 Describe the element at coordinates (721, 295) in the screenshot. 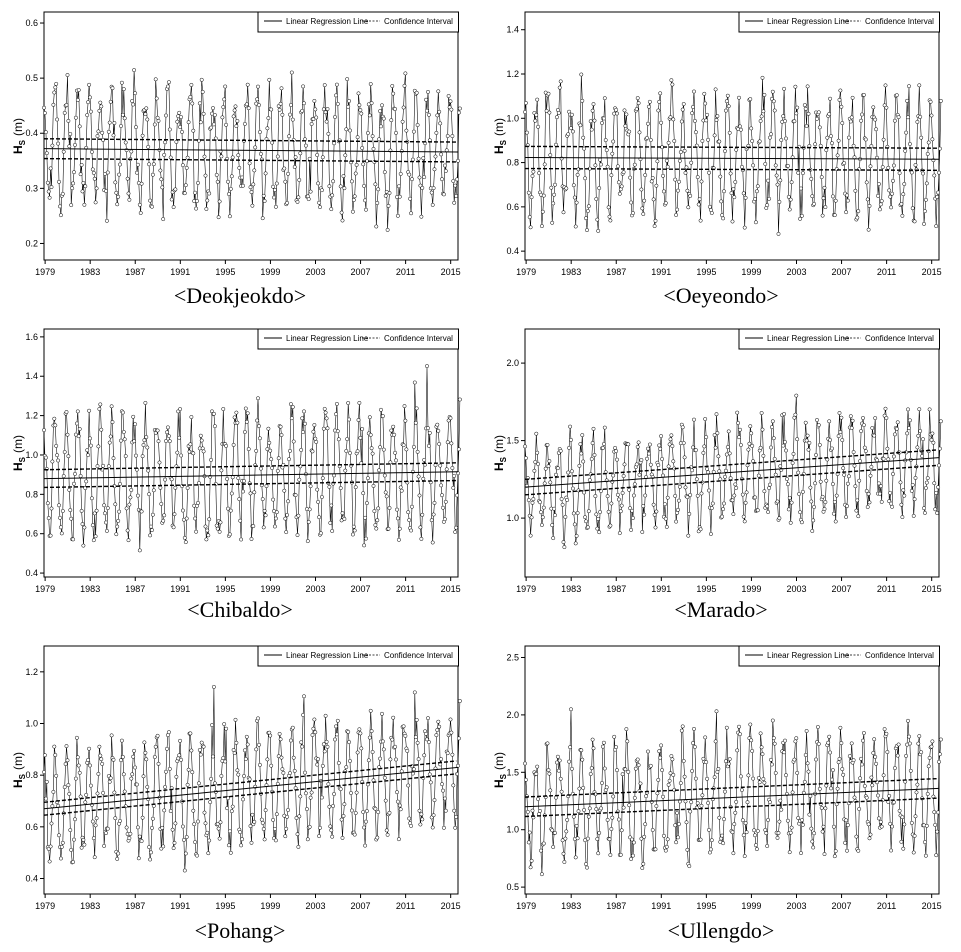

I see `chart-caption-1: <Oeyeondo>` at that location.